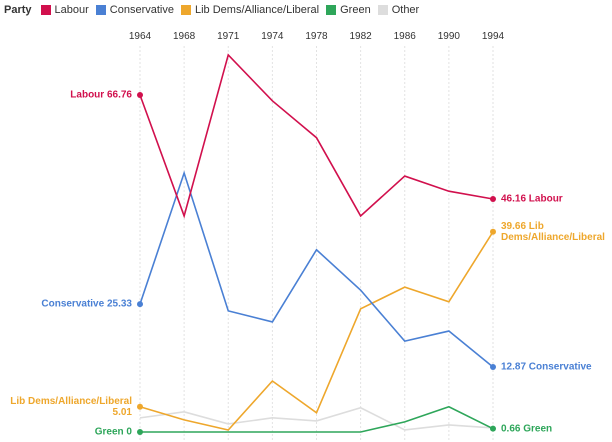 This screenshot has width=612, height=442. What do you see at coordinates (228, 36) in the screenshot?
I see `x-tick-label: 1971` at bounding box center [228, 36].